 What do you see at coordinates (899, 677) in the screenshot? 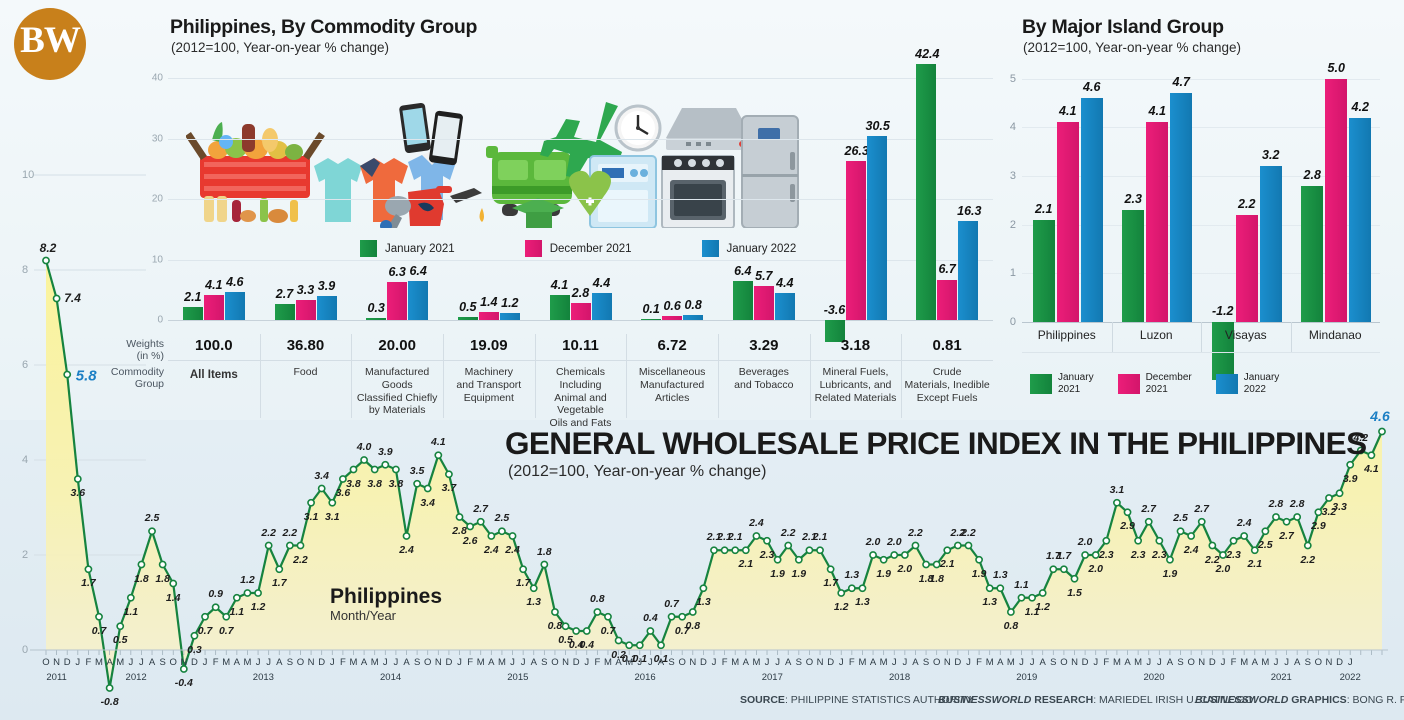
I see `year-label: 2018` at bounding box center [899, 677].